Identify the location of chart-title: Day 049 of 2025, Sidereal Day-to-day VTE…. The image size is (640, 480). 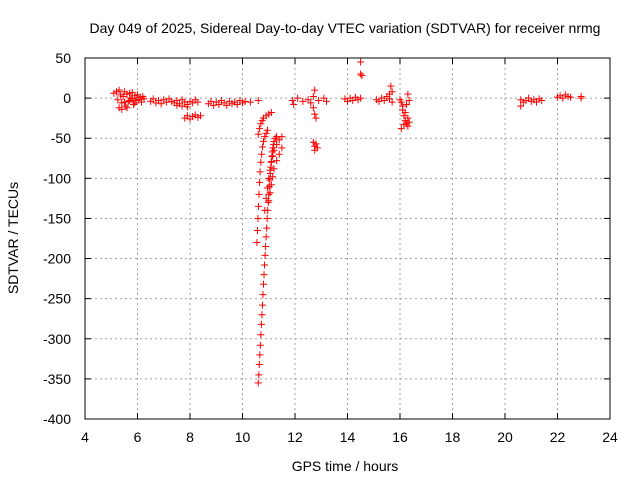
(345, 28).